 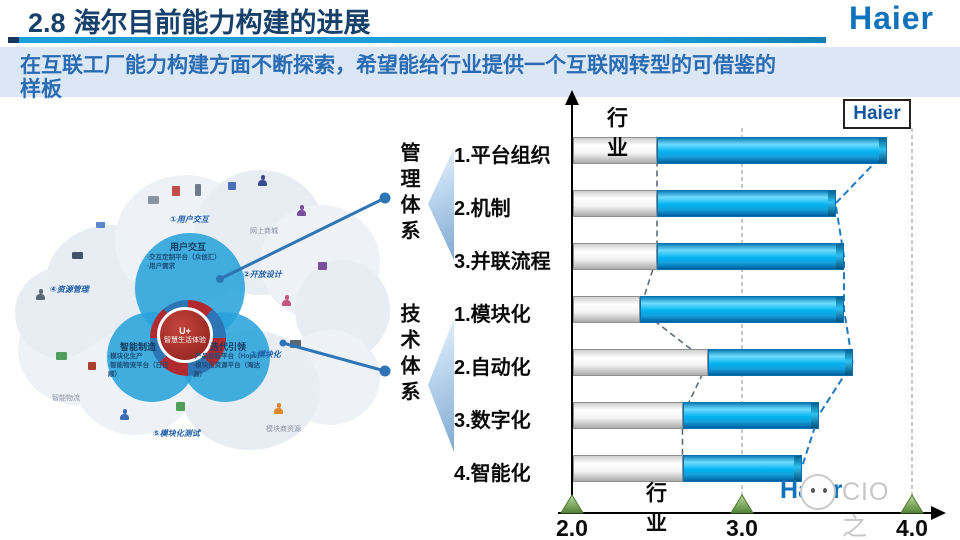 I want to click on core-line2: 智慧生活体验, so click(x=185, y=340).